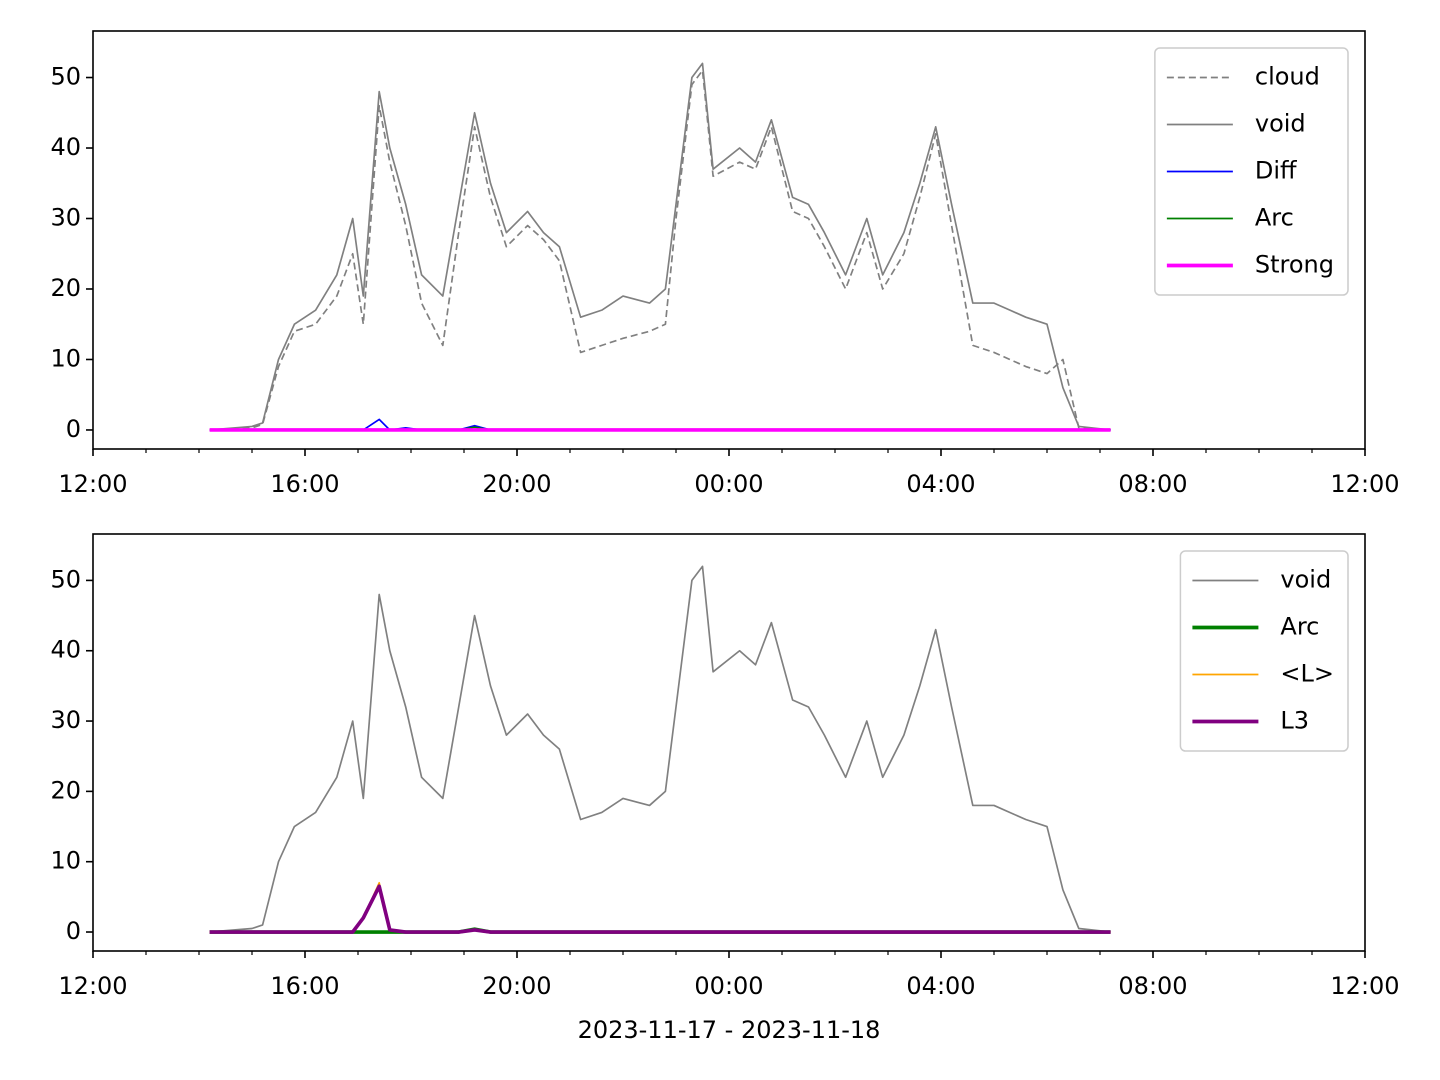  I want to click on legend-label: L3, so click(1294, 721).